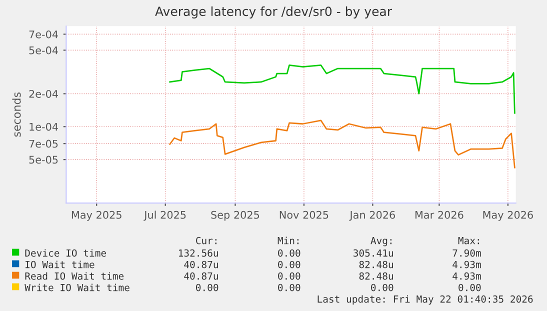  Describe the element at coordinates (43, 34) in the screenshot. I see `y-tick-label: 7e-04` at that location.